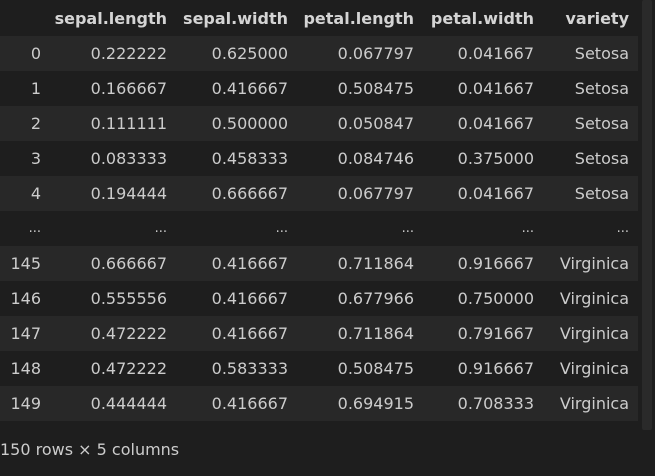  What do you see at coordinates (249, 53) in the screenshot?
I see `table-cell: 0.625000` at bounding box center [249, 53].